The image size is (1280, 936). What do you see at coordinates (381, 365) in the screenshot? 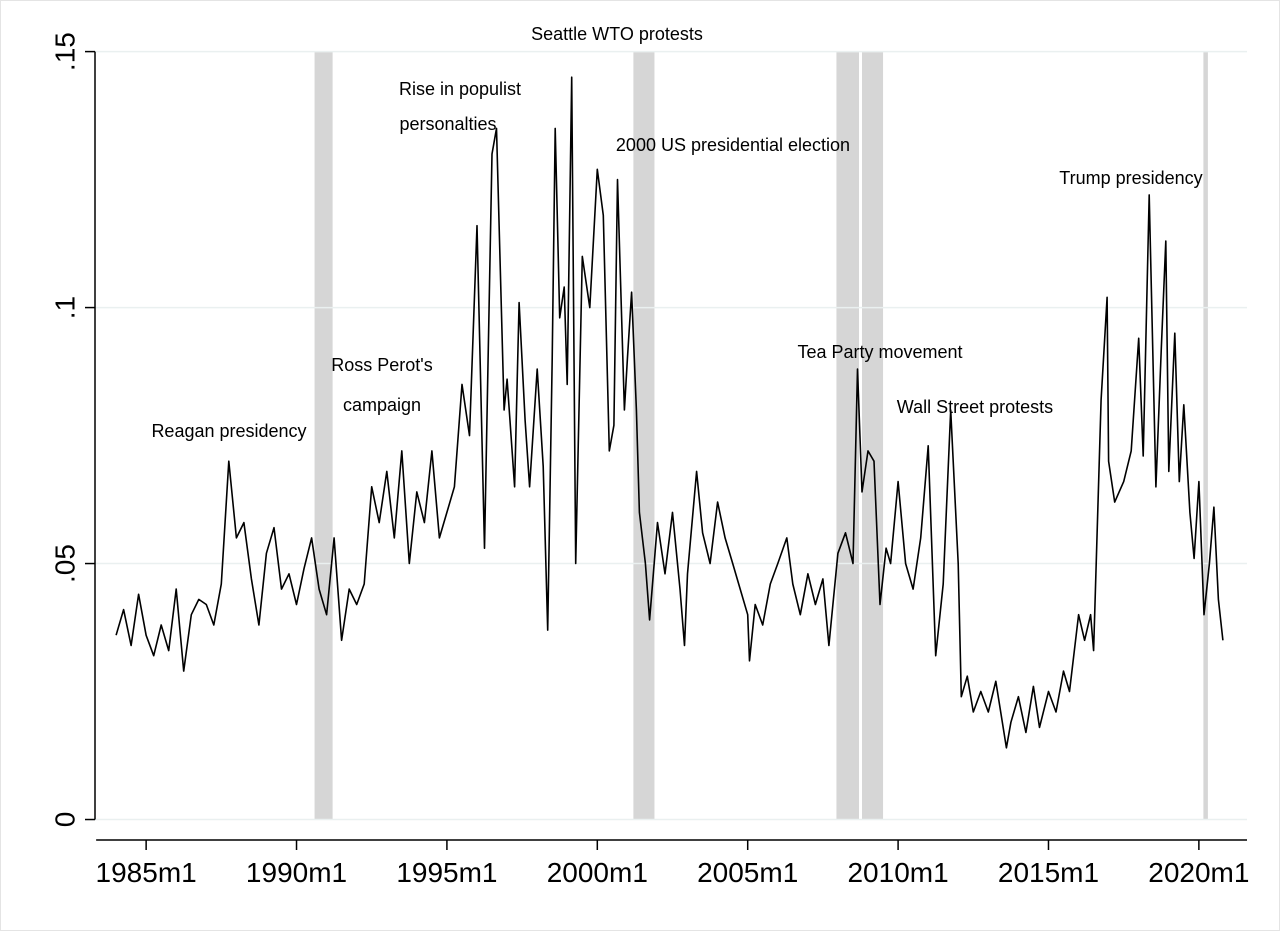
I see `annotation: Ross Perot's` at bounding box center [381, 365].